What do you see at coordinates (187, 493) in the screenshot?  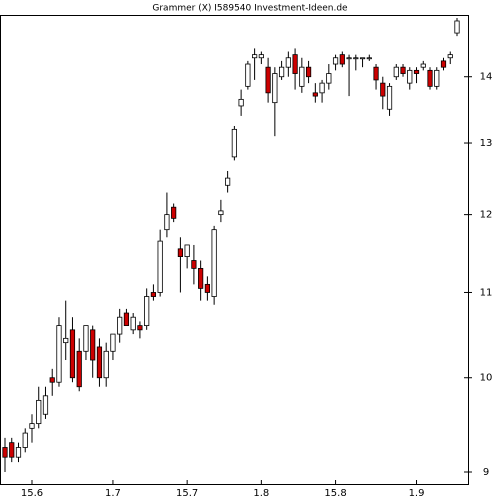 I see `x-tick-label: 15.7` at bounding box center [187, 493].